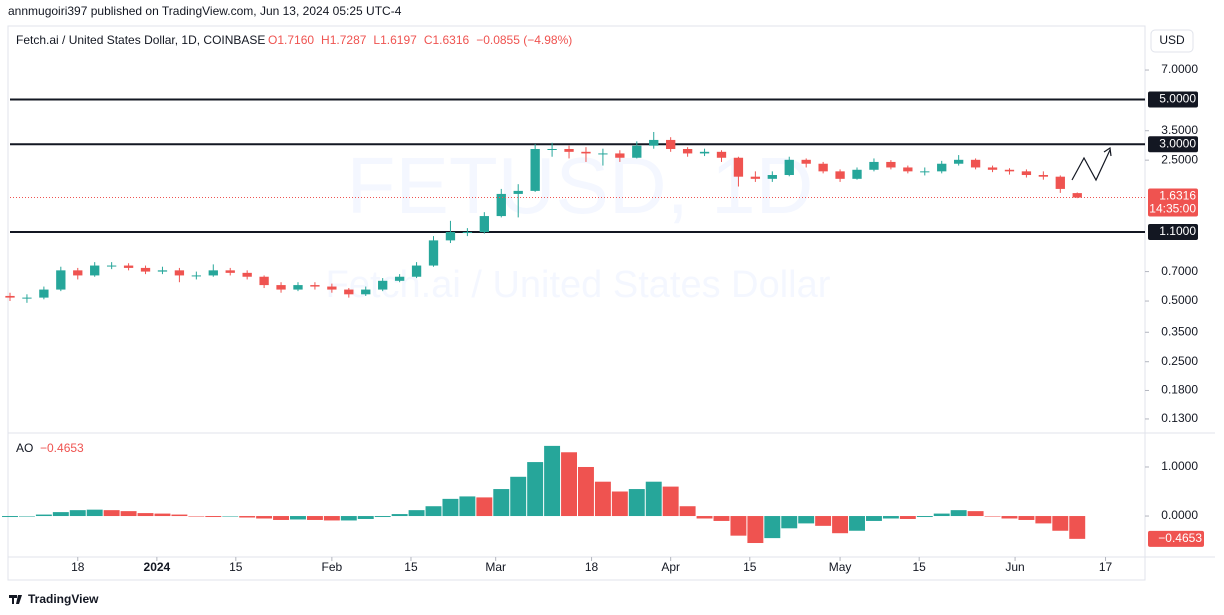 This screenshot has width=1224, height=615. I want to click on ao-y-tick-label: 1.0000, so click(1179, 466).